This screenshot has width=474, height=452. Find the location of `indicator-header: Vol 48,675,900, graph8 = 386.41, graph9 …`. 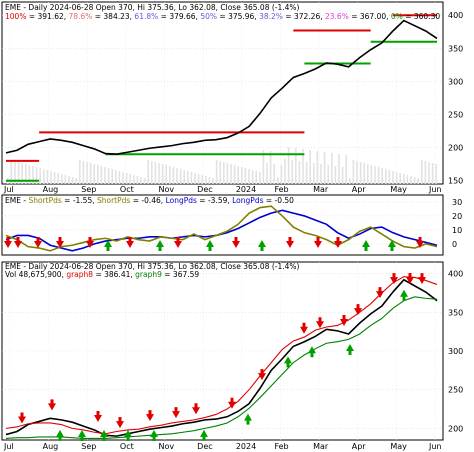

indicator-header: Vol 48,675,900, graph8 = 386.41, graph9 … is located at coordinates (102, 274).